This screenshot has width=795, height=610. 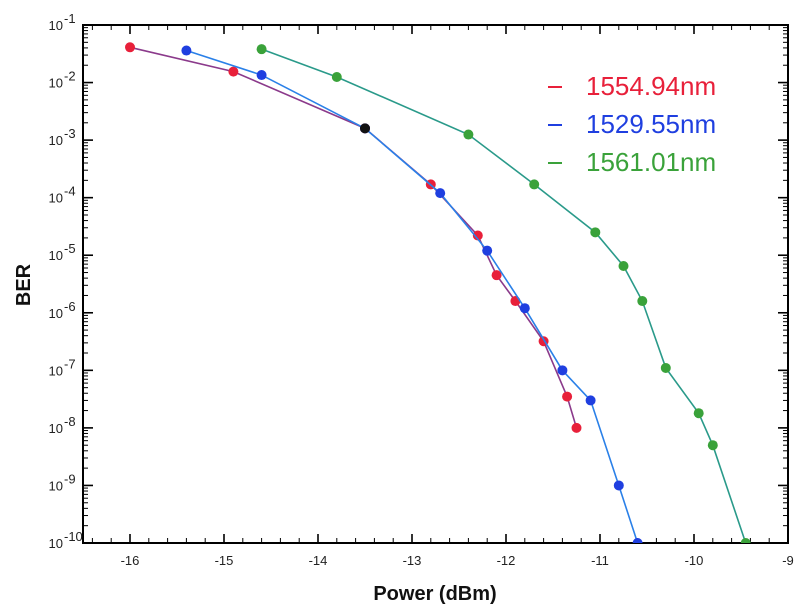 What do you see at coordinates (24, 284) in the screenshot?
I see `y-axis-title: BER` at bounding box center [24, 284].